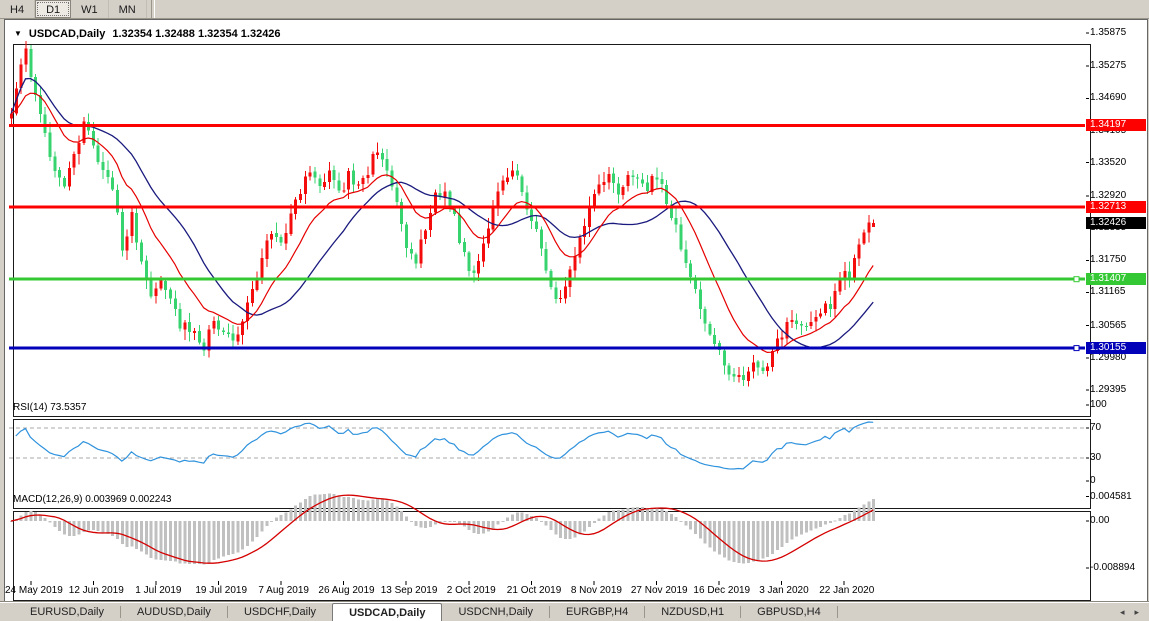  What do you see at coordinates (280, 612) in the screenshot?
I see `tab-usdchf-daily: USDCHF,Daily` at bounding box center [280, 612].